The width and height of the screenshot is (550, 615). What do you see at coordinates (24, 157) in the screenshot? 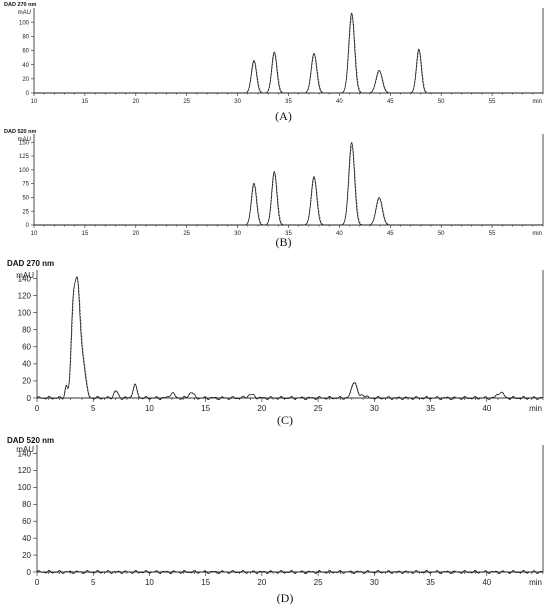
I see `y-tick-label: 125` at bounding box center [24, 157].